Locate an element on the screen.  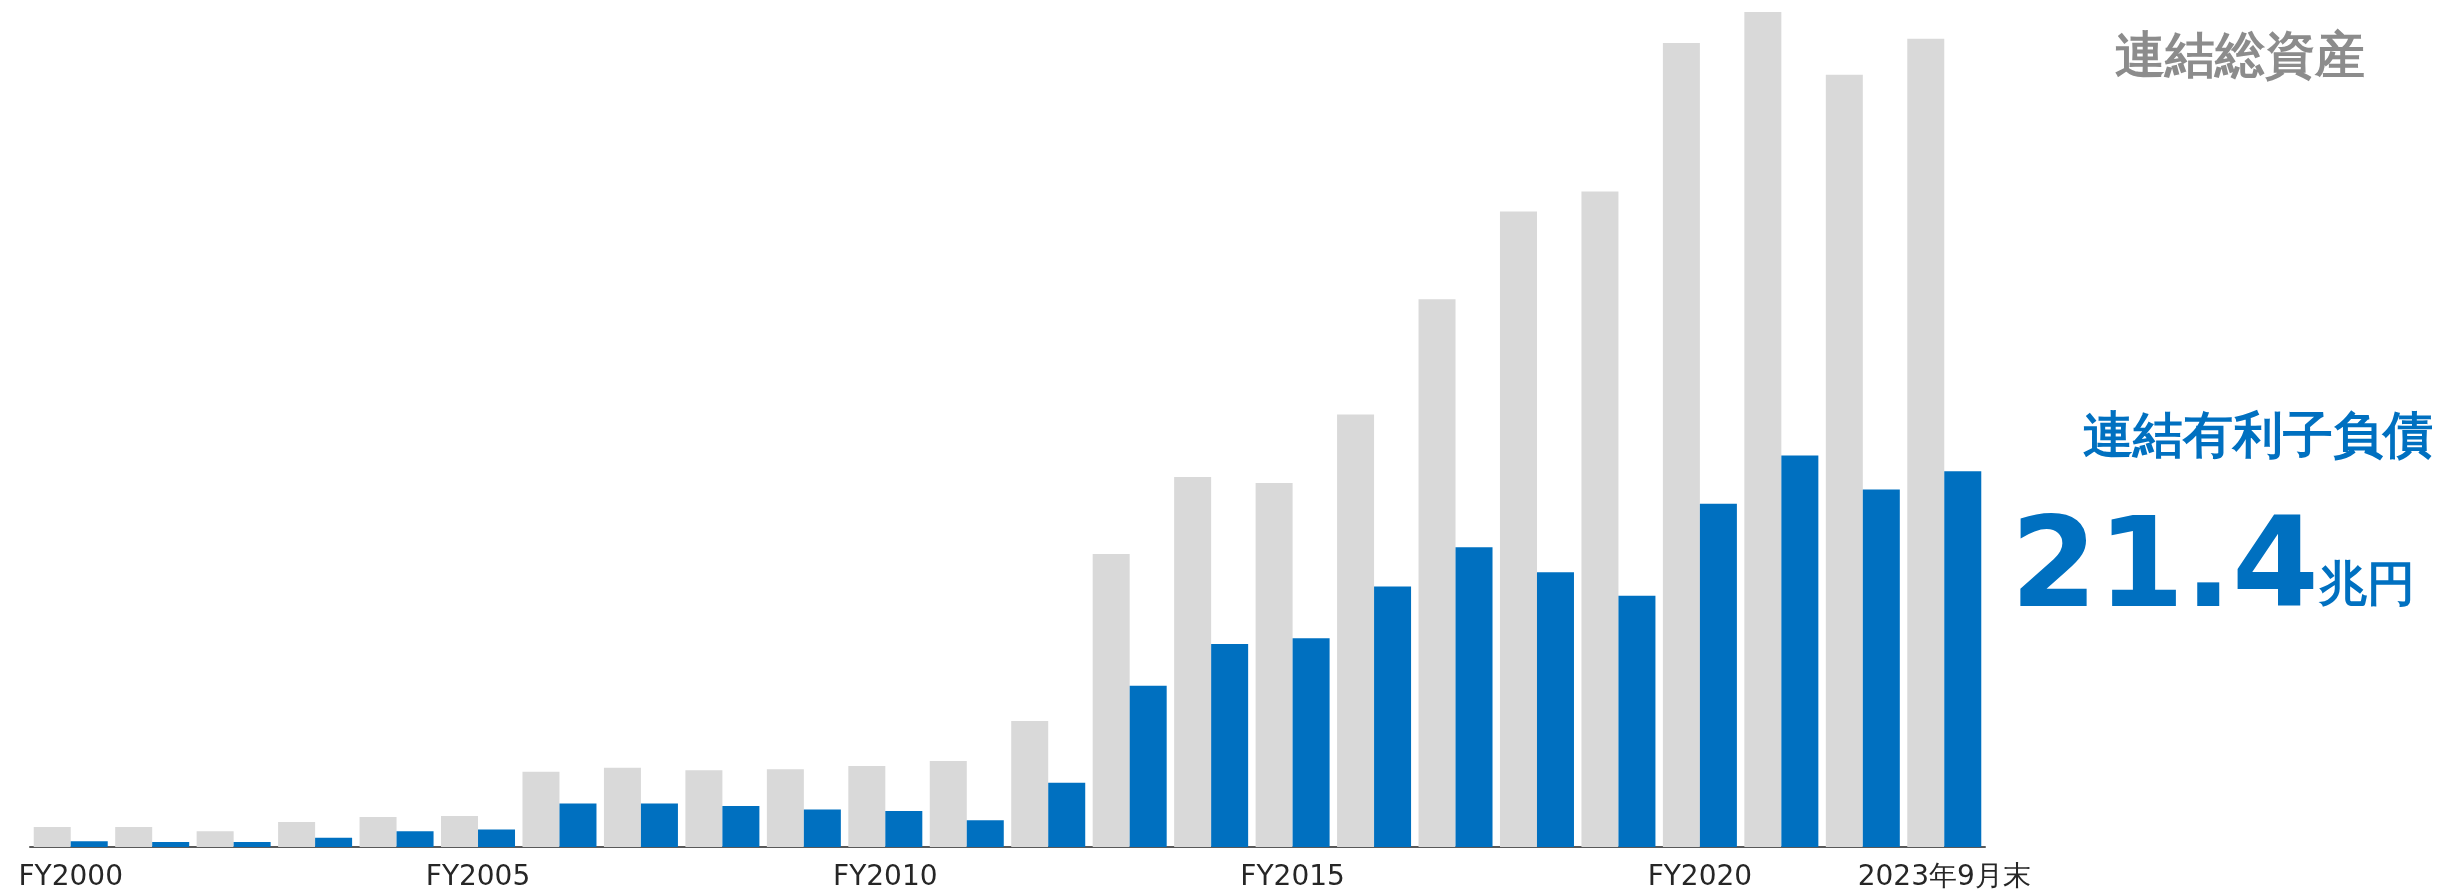
x-tick-label: FY2015 is located at coordinates (1292, 875).